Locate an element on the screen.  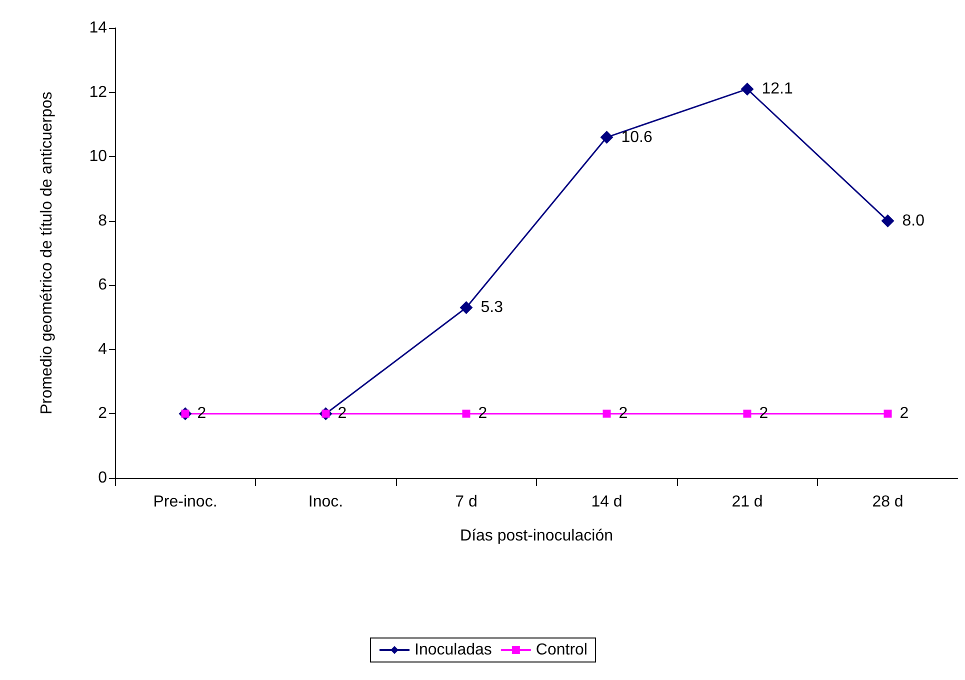
x-tick-label: Inoc. is located at coordinates (326, 502).